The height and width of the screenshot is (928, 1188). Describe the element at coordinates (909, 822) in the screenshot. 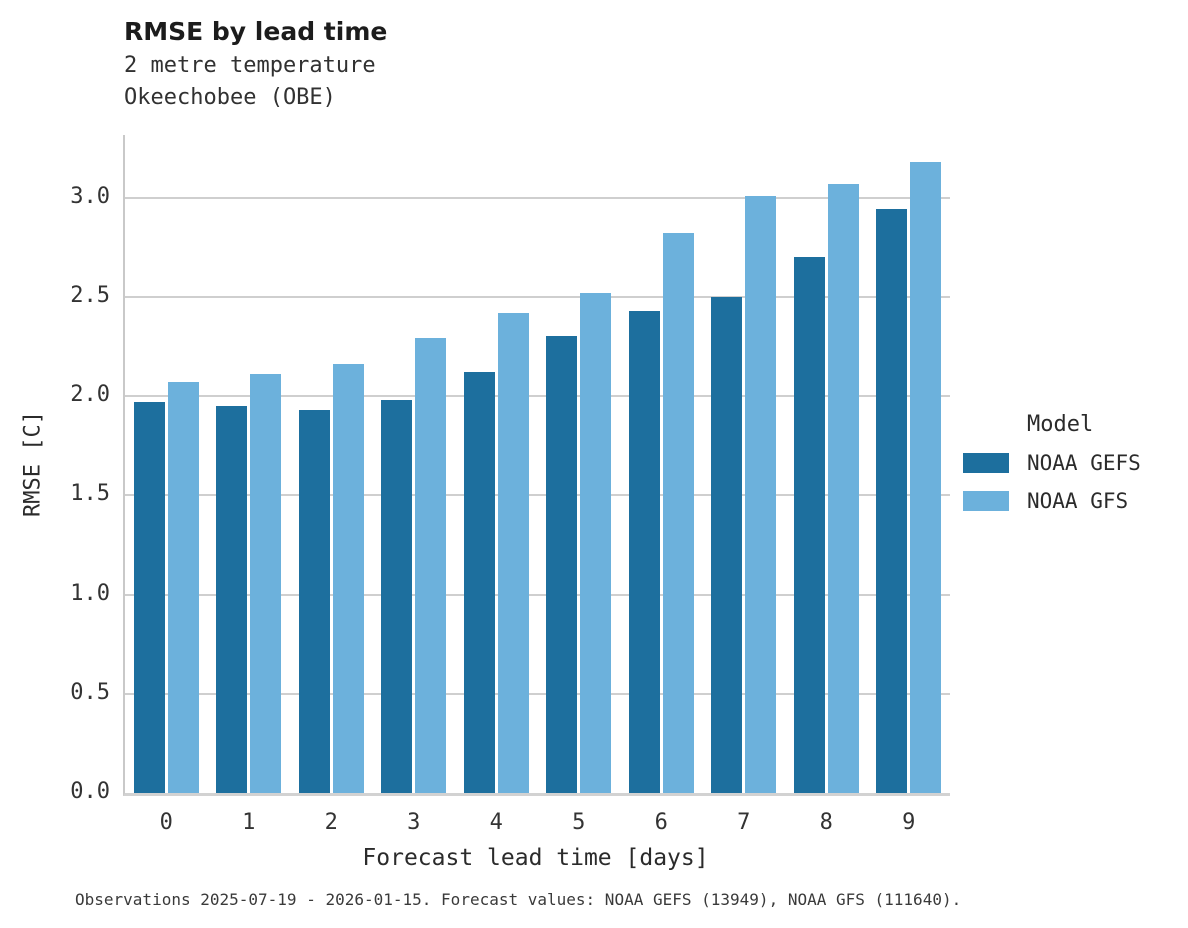

I see `x-tick-label-9: 9` at that location.